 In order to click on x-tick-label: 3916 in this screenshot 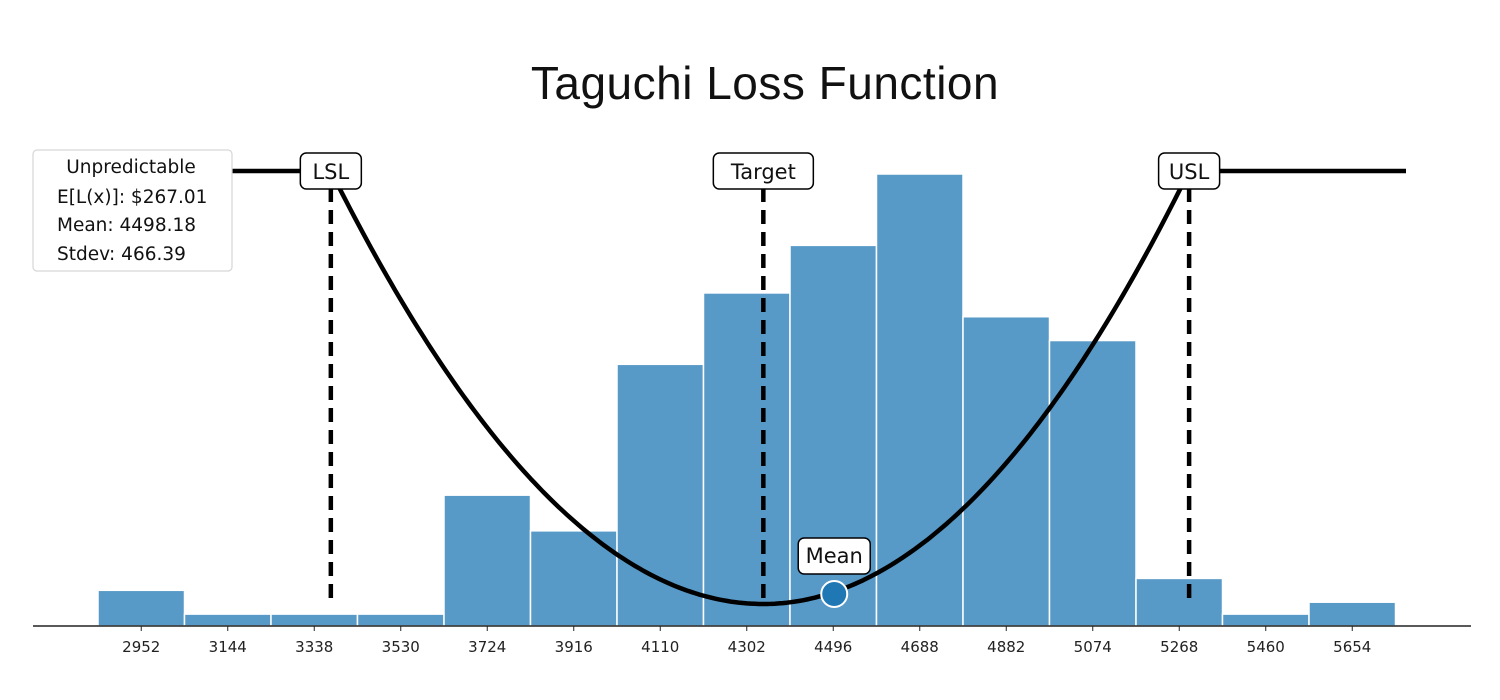, I will do `click(574, 647)`.